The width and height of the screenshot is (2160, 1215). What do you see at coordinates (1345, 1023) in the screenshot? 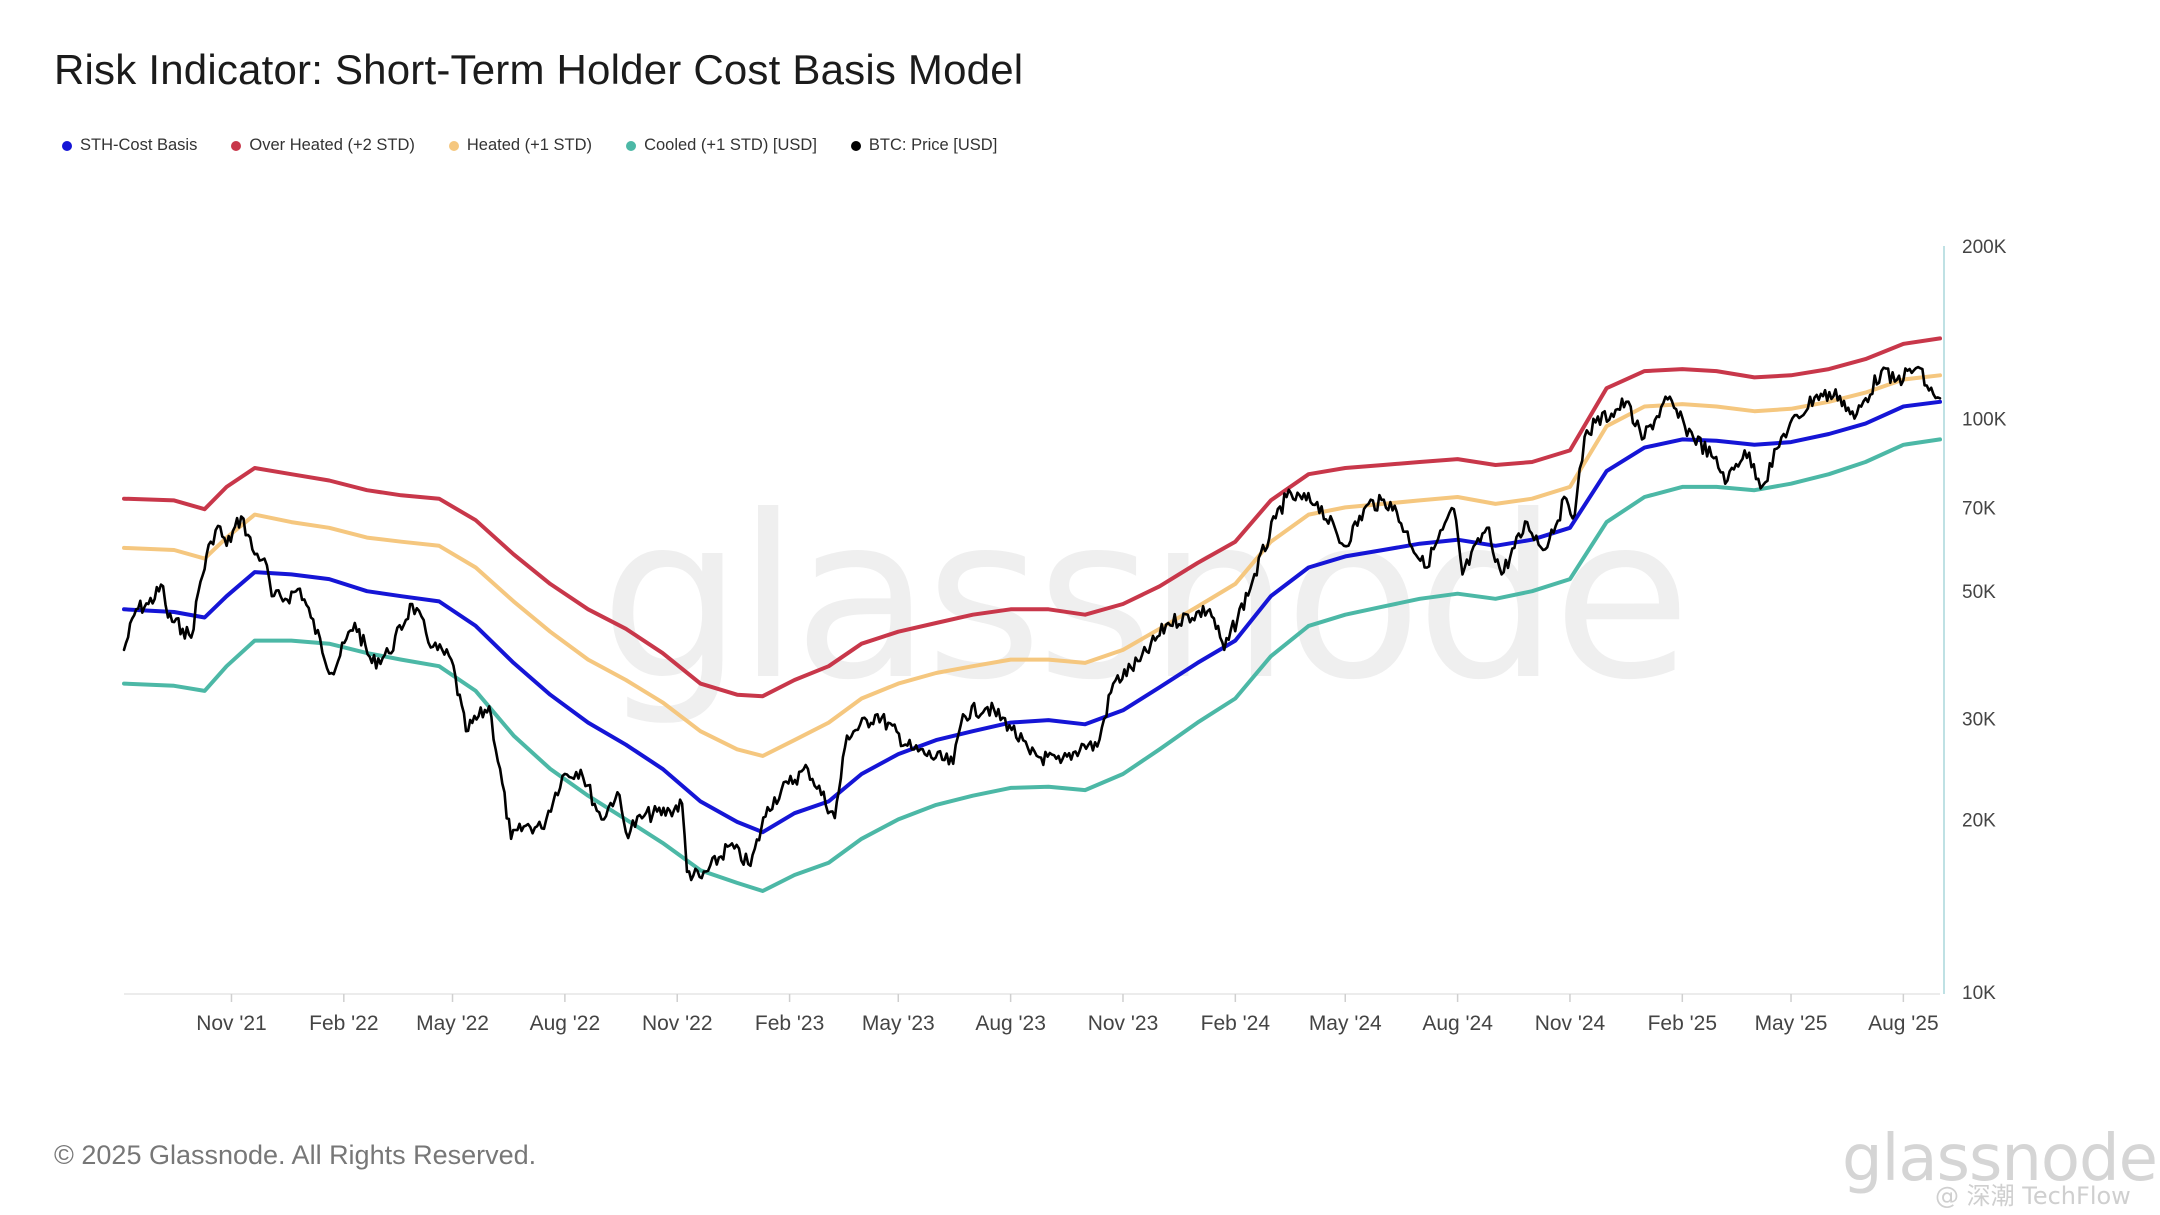
I see `x-tick-label: May '24` at bounding box center [1345, 1023].